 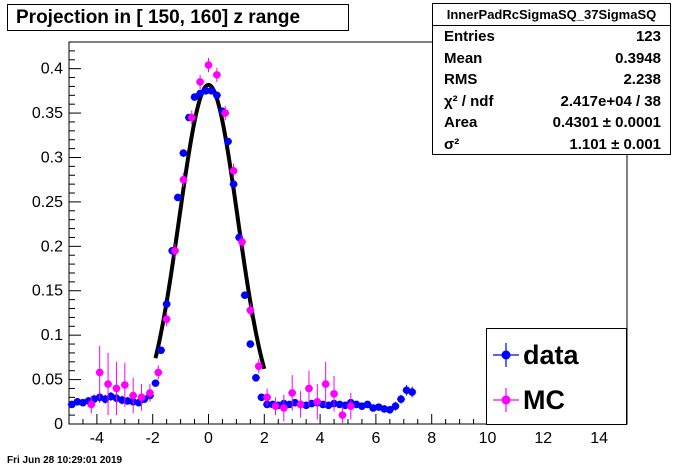 What do you see at coordinates (52, 69) in the screenshot?
I see `y-tick-label: 0.4` at bounding box center [52, 69].